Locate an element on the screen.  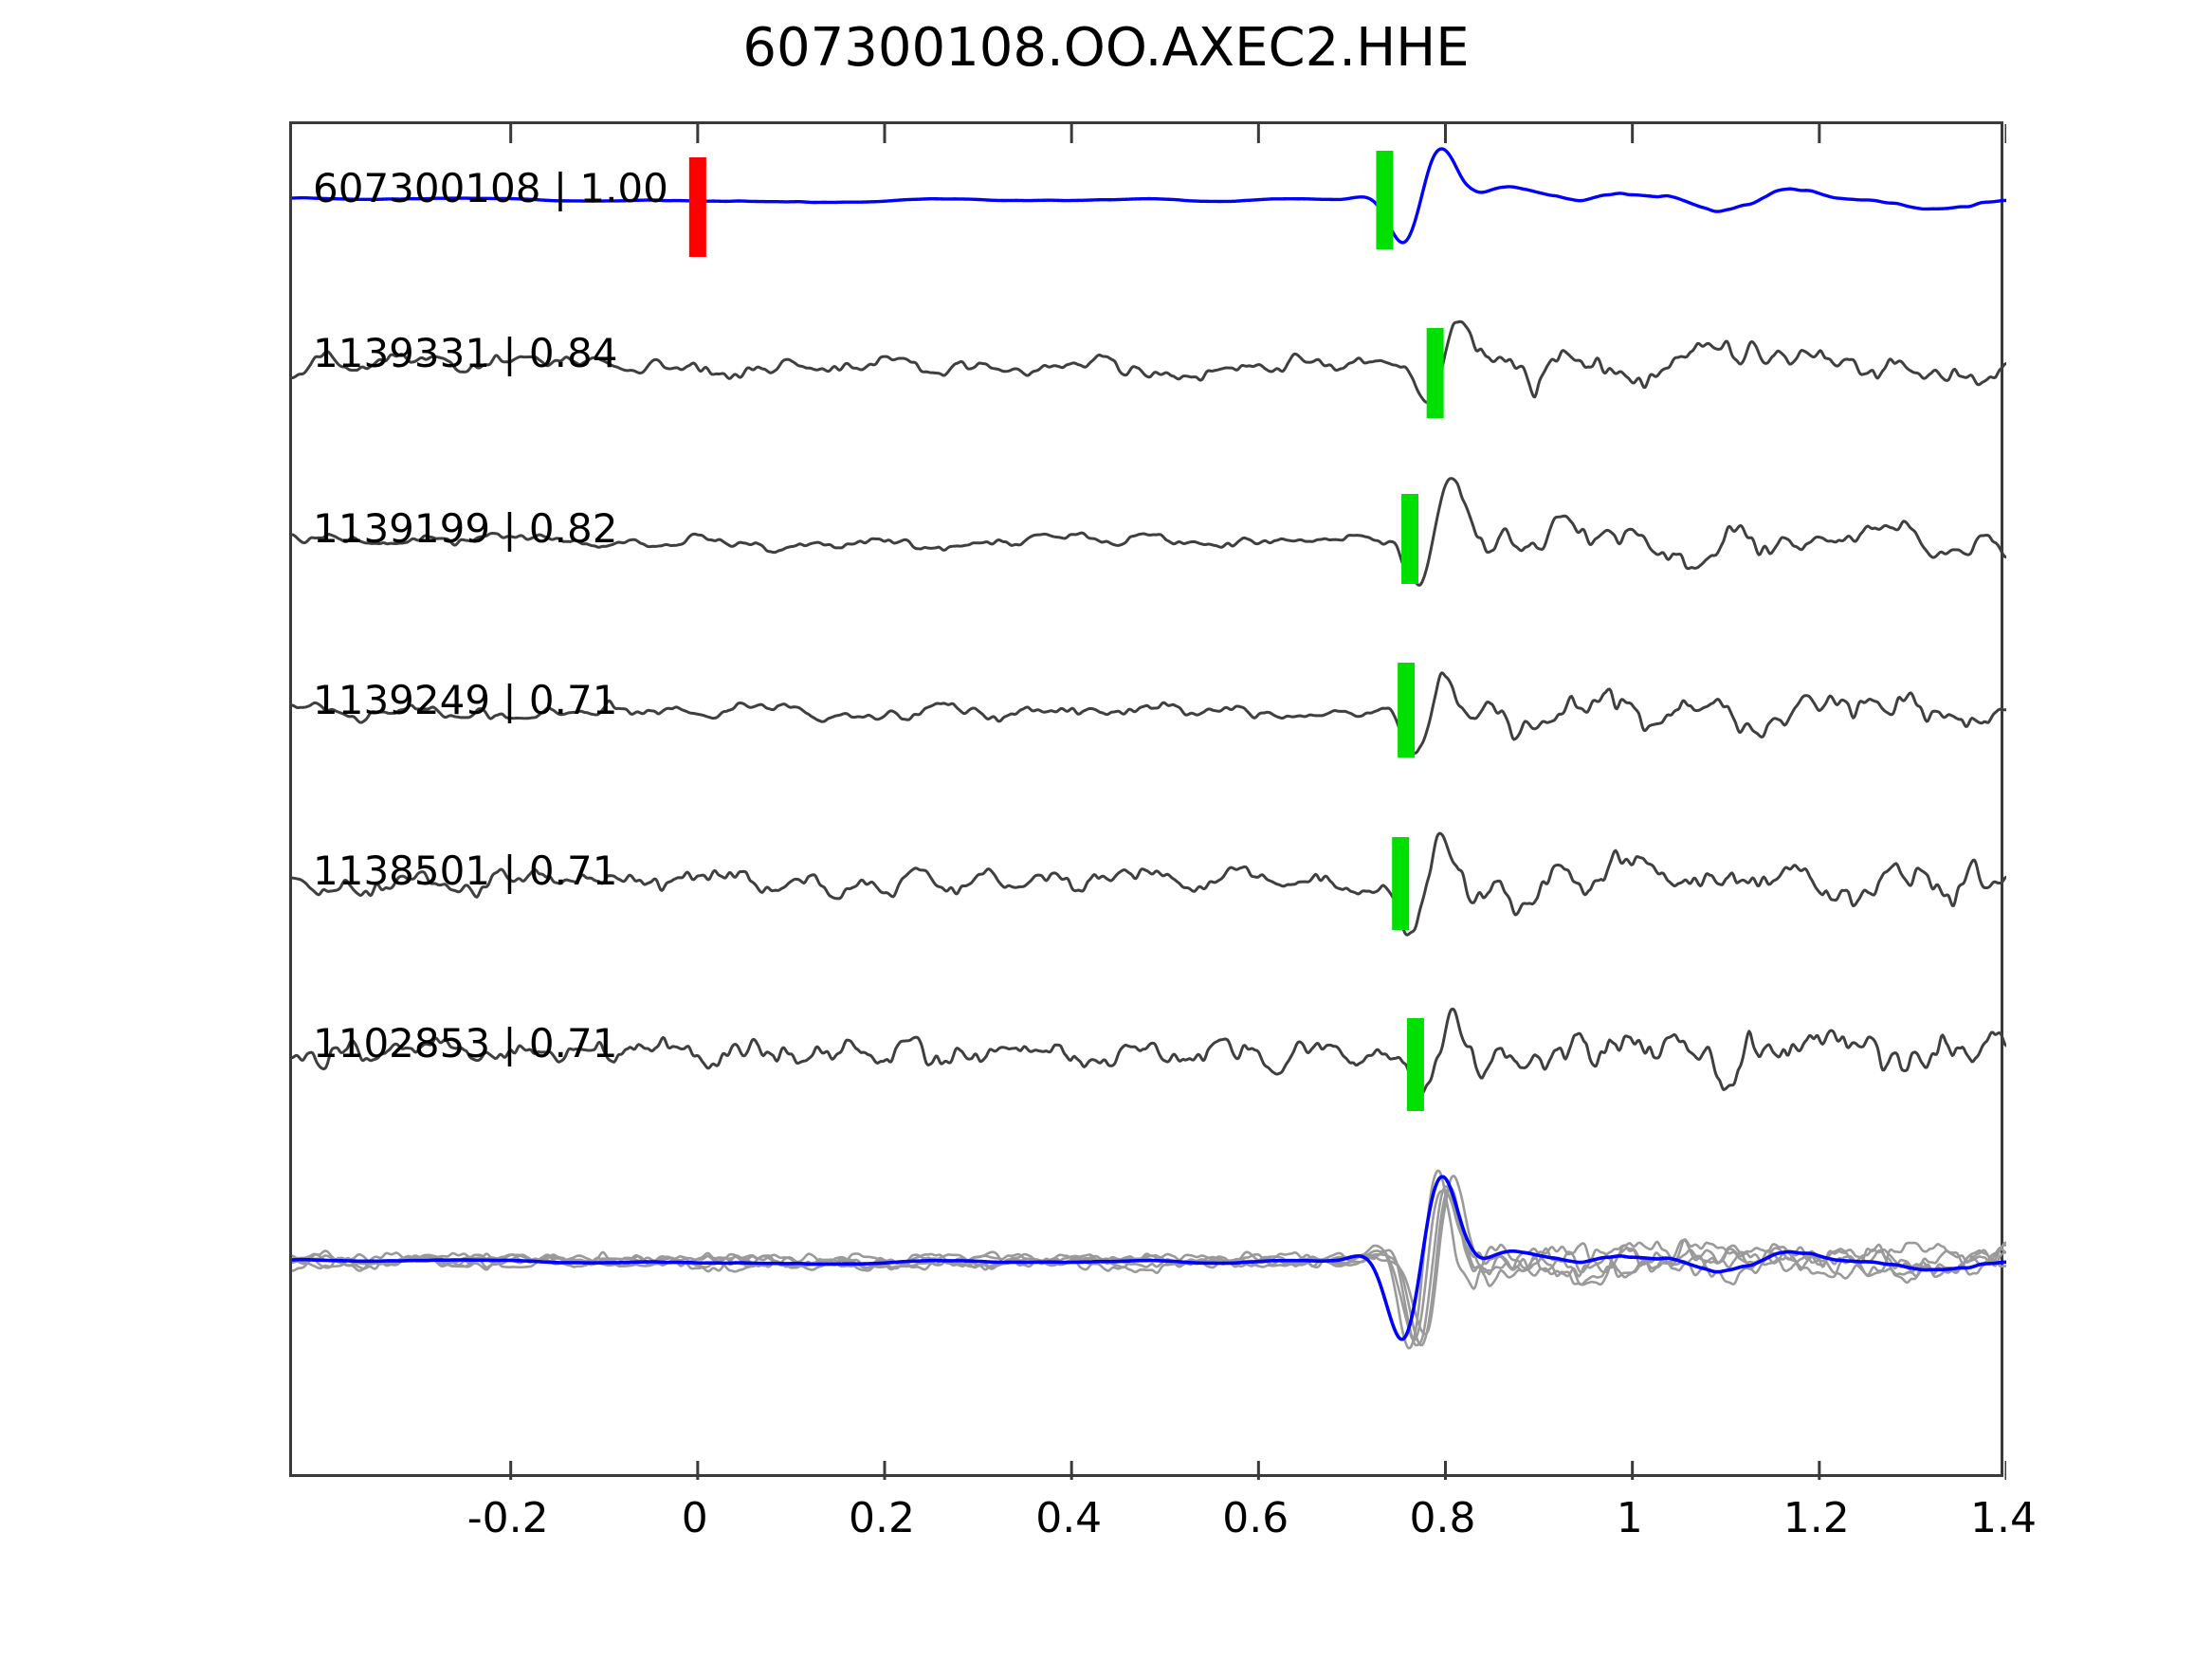
trace-label: 1102853 | 0.71 is located at coordinates (465, 1043).